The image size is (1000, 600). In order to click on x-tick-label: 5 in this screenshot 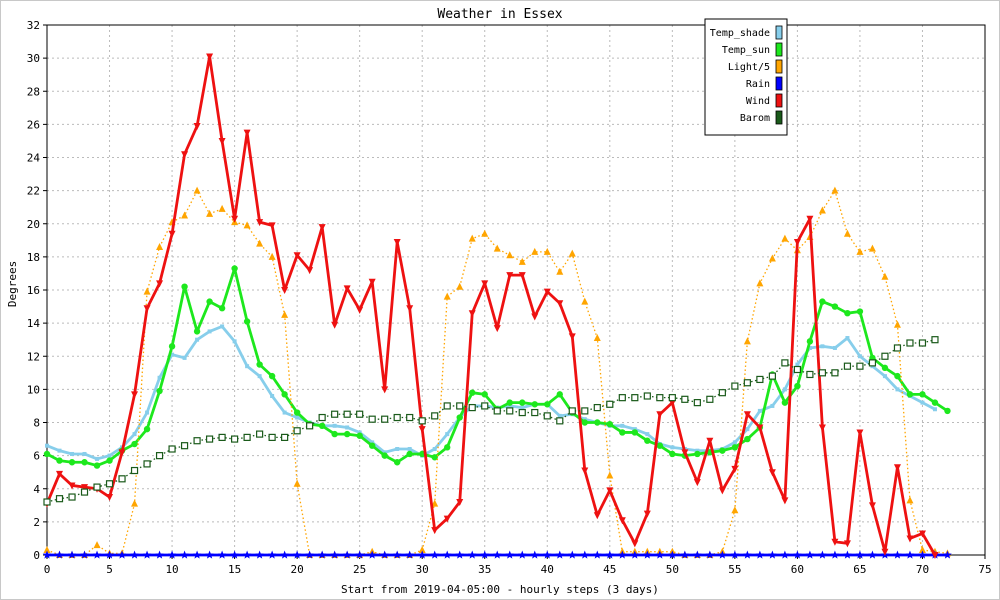, I will do `click(109, 569)`.